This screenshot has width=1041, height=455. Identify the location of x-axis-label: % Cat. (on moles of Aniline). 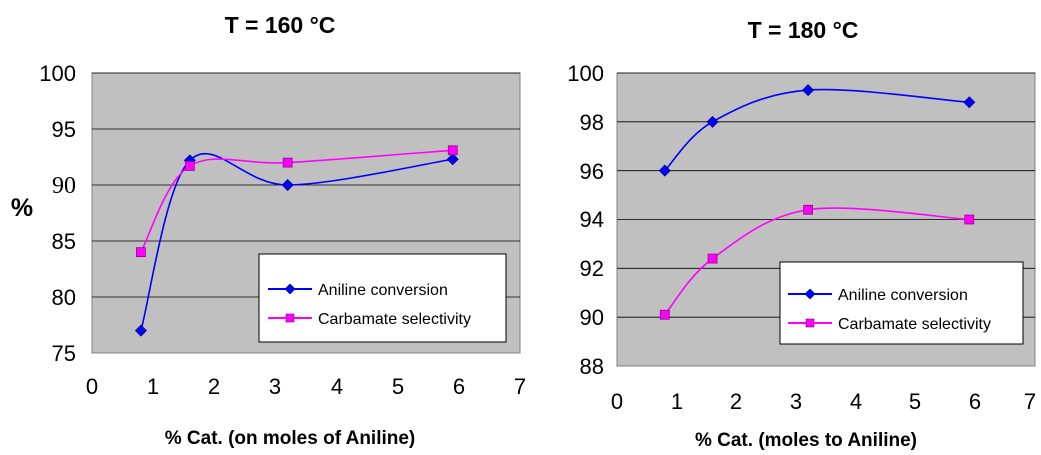
(290, 438).